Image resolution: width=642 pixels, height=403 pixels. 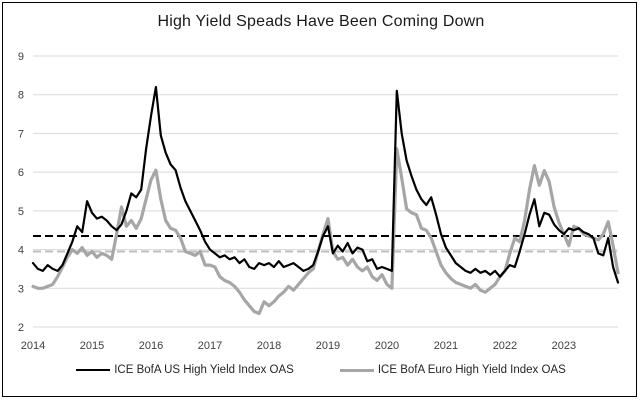 What do you see at coordinates (21, 212) in the screenshot?
I see `y-tick-label-5: 5` at bounding box center [21, 212].